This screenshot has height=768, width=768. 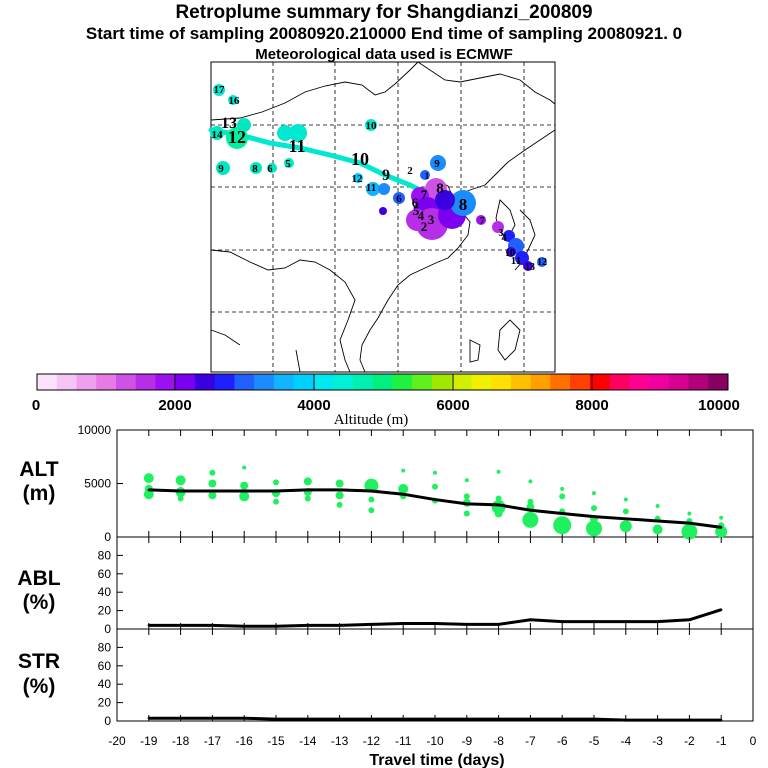 What do you see at coordinates (440, 189) in the screenshot?
I see `trajectory-label: 8` at bounding box center [440, 189].